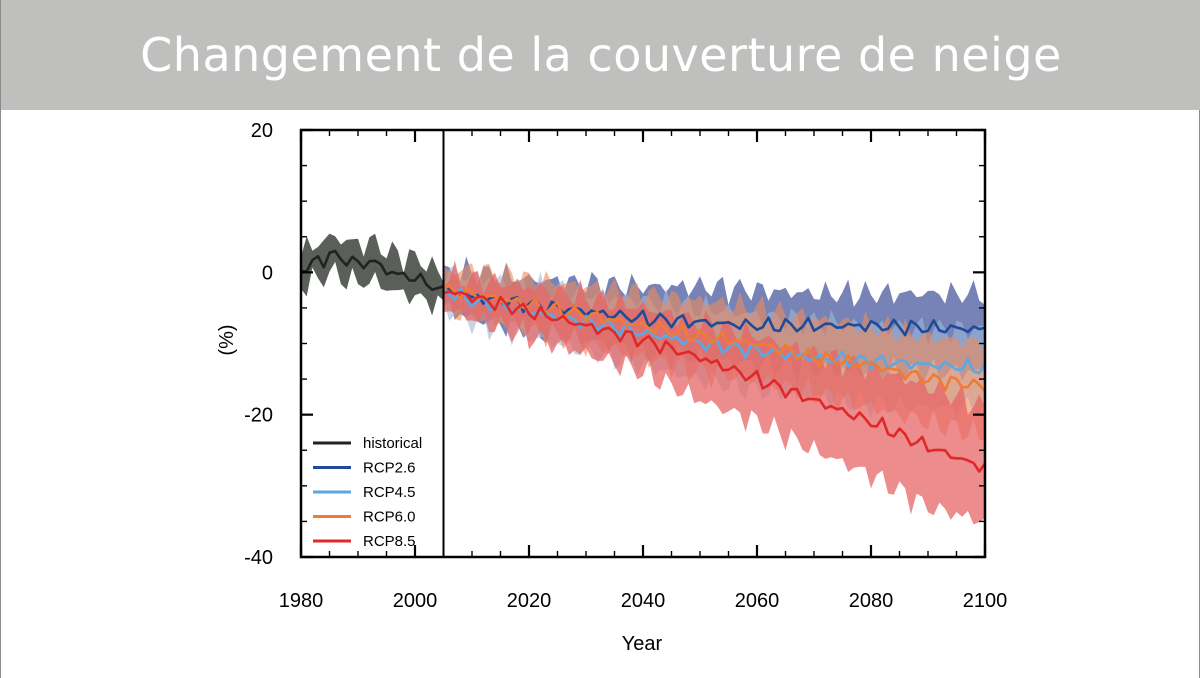  What do you see at coordinates (372, 270) in the screenshot?
I see `line-historical` at bounding box center [372, 270].